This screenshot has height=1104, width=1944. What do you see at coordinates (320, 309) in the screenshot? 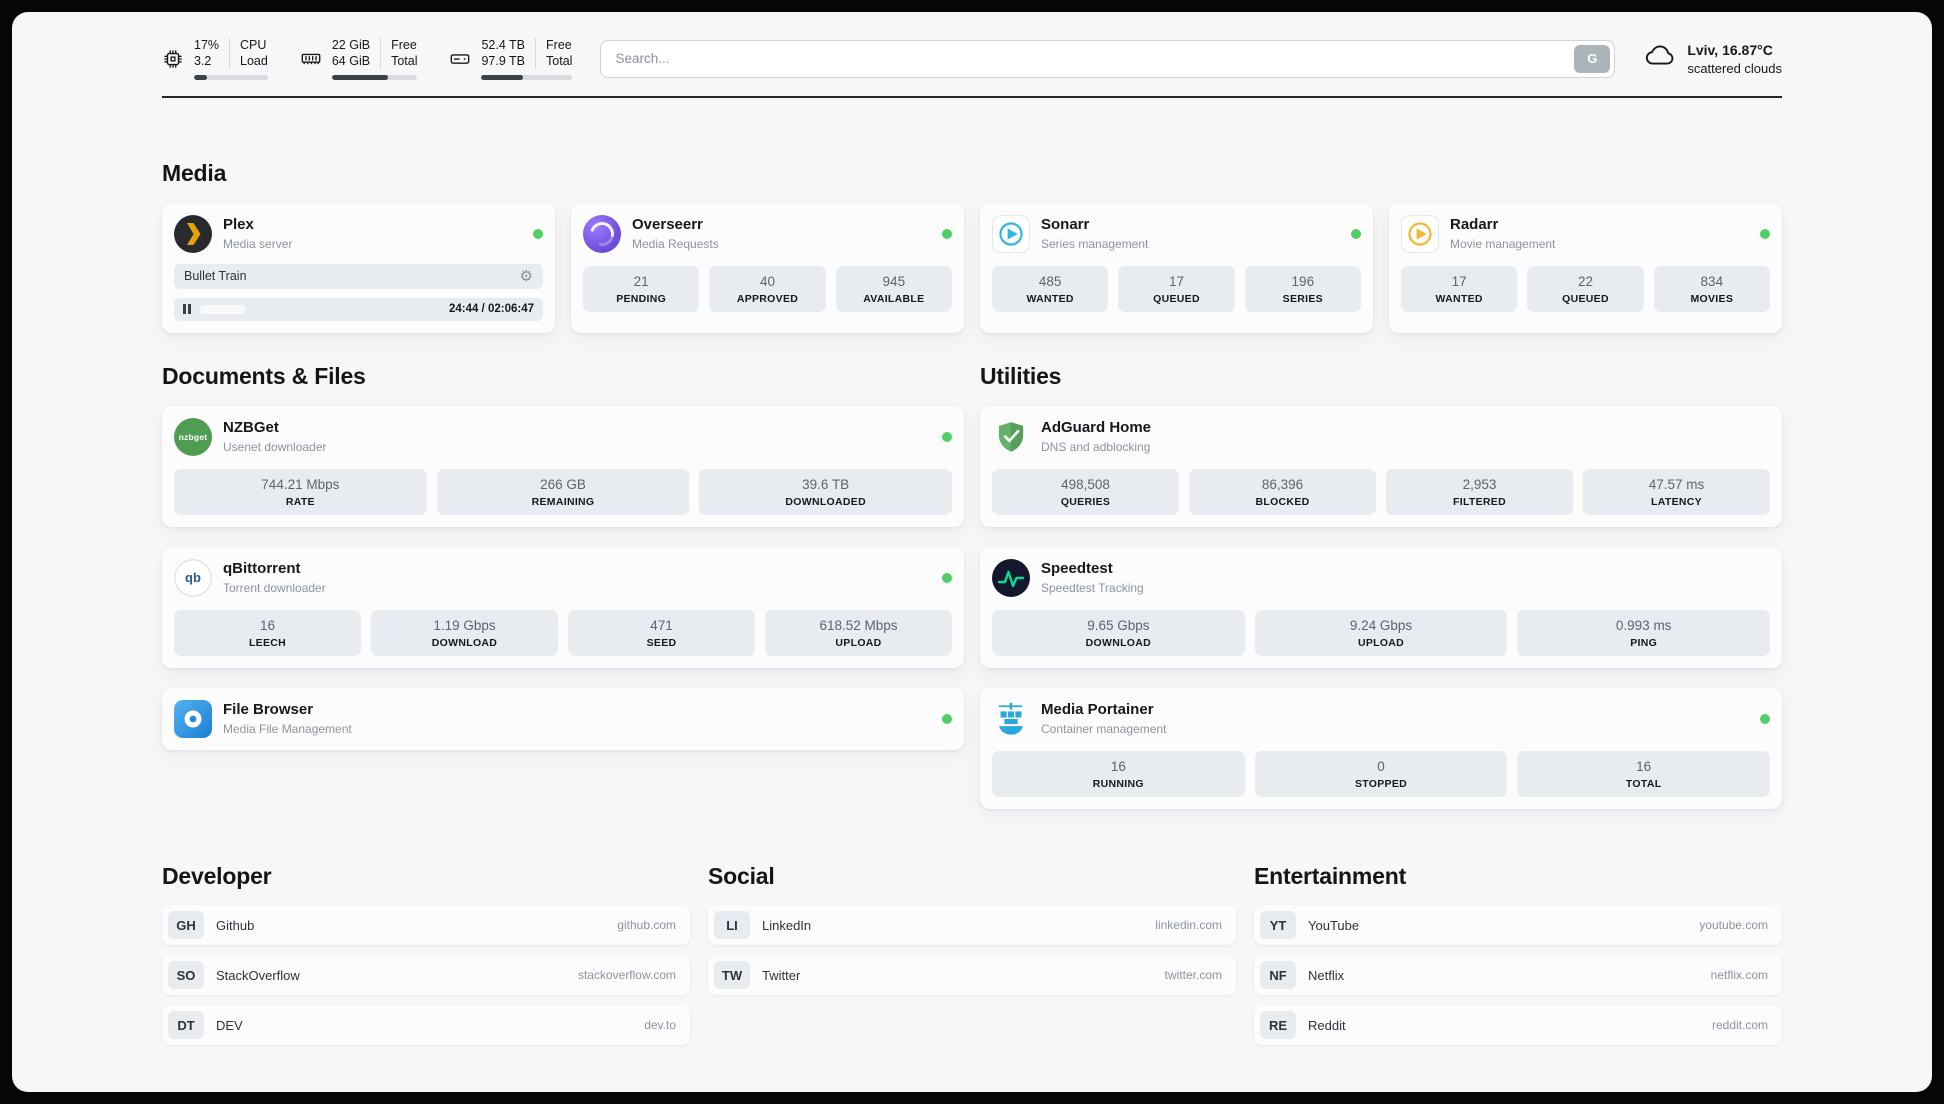
I see `seek-bar` at bounding box center [320, 309].